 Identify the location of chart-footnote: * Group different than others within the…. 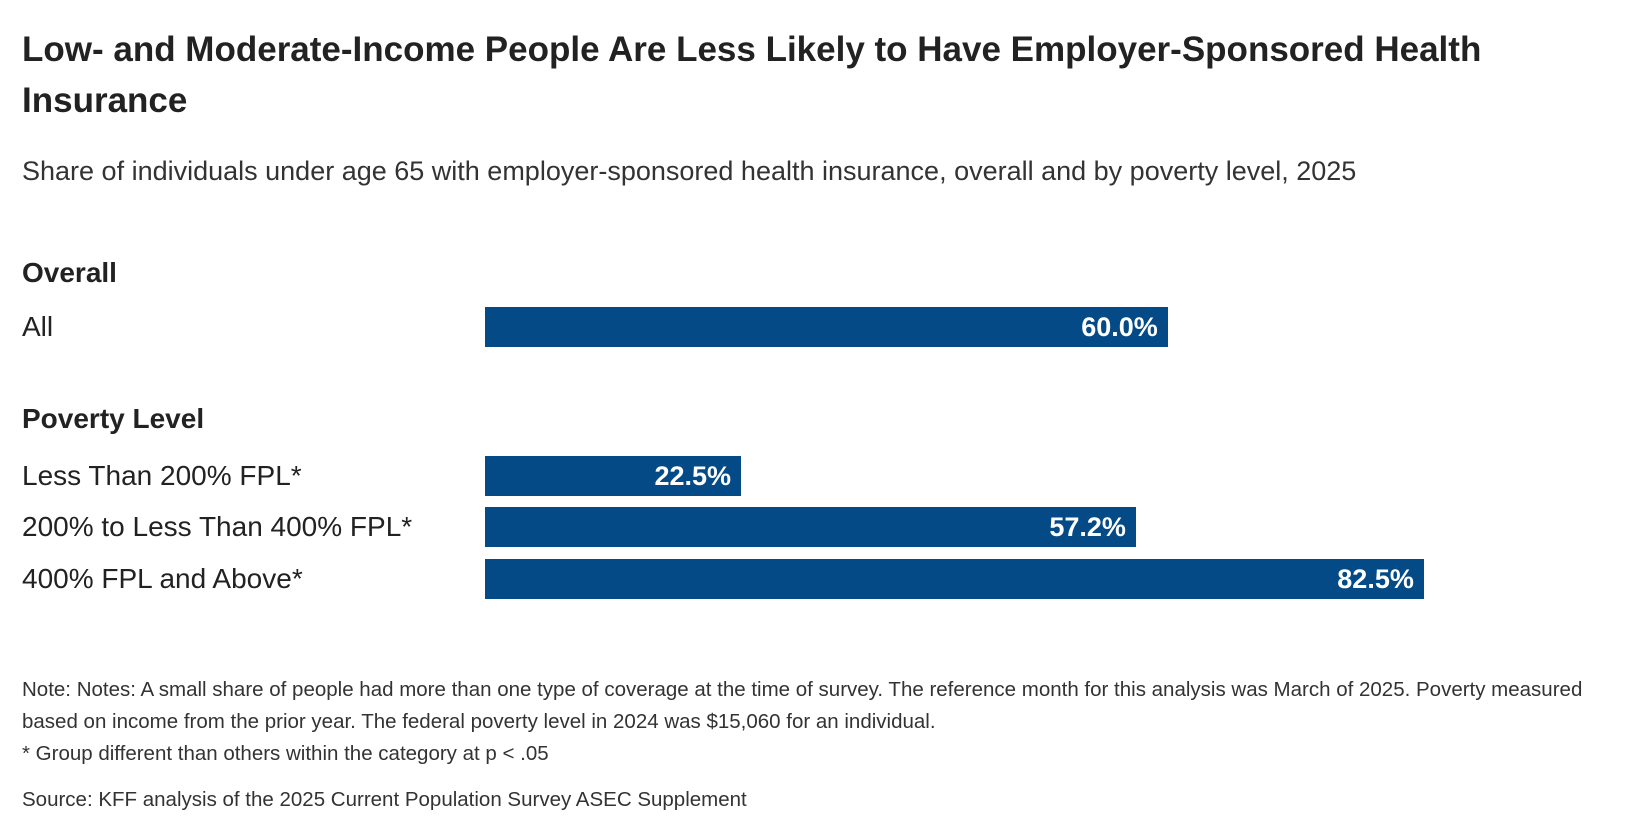
(285, 753).